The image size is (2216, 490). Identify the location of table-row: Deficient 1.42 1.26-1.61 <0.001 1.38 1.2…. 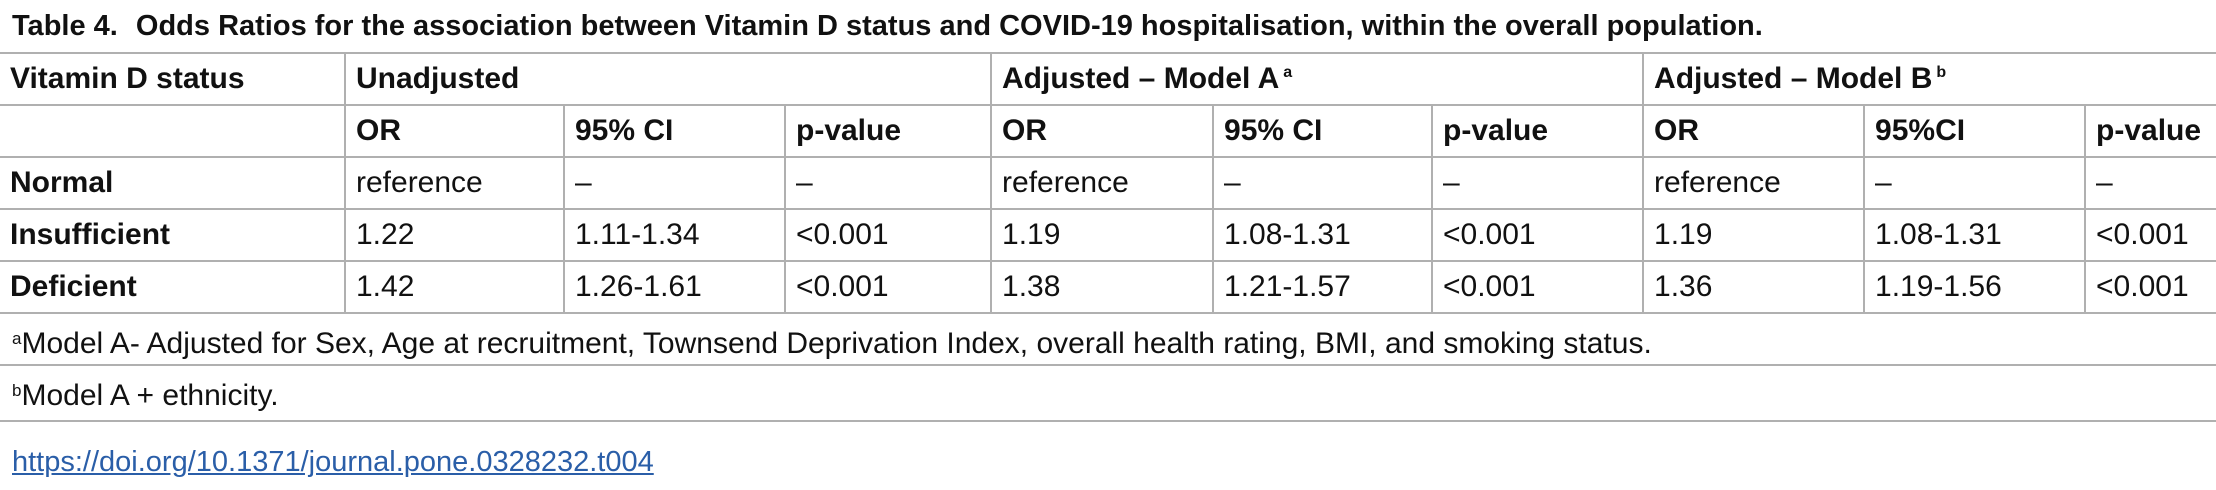
(1108, 287).